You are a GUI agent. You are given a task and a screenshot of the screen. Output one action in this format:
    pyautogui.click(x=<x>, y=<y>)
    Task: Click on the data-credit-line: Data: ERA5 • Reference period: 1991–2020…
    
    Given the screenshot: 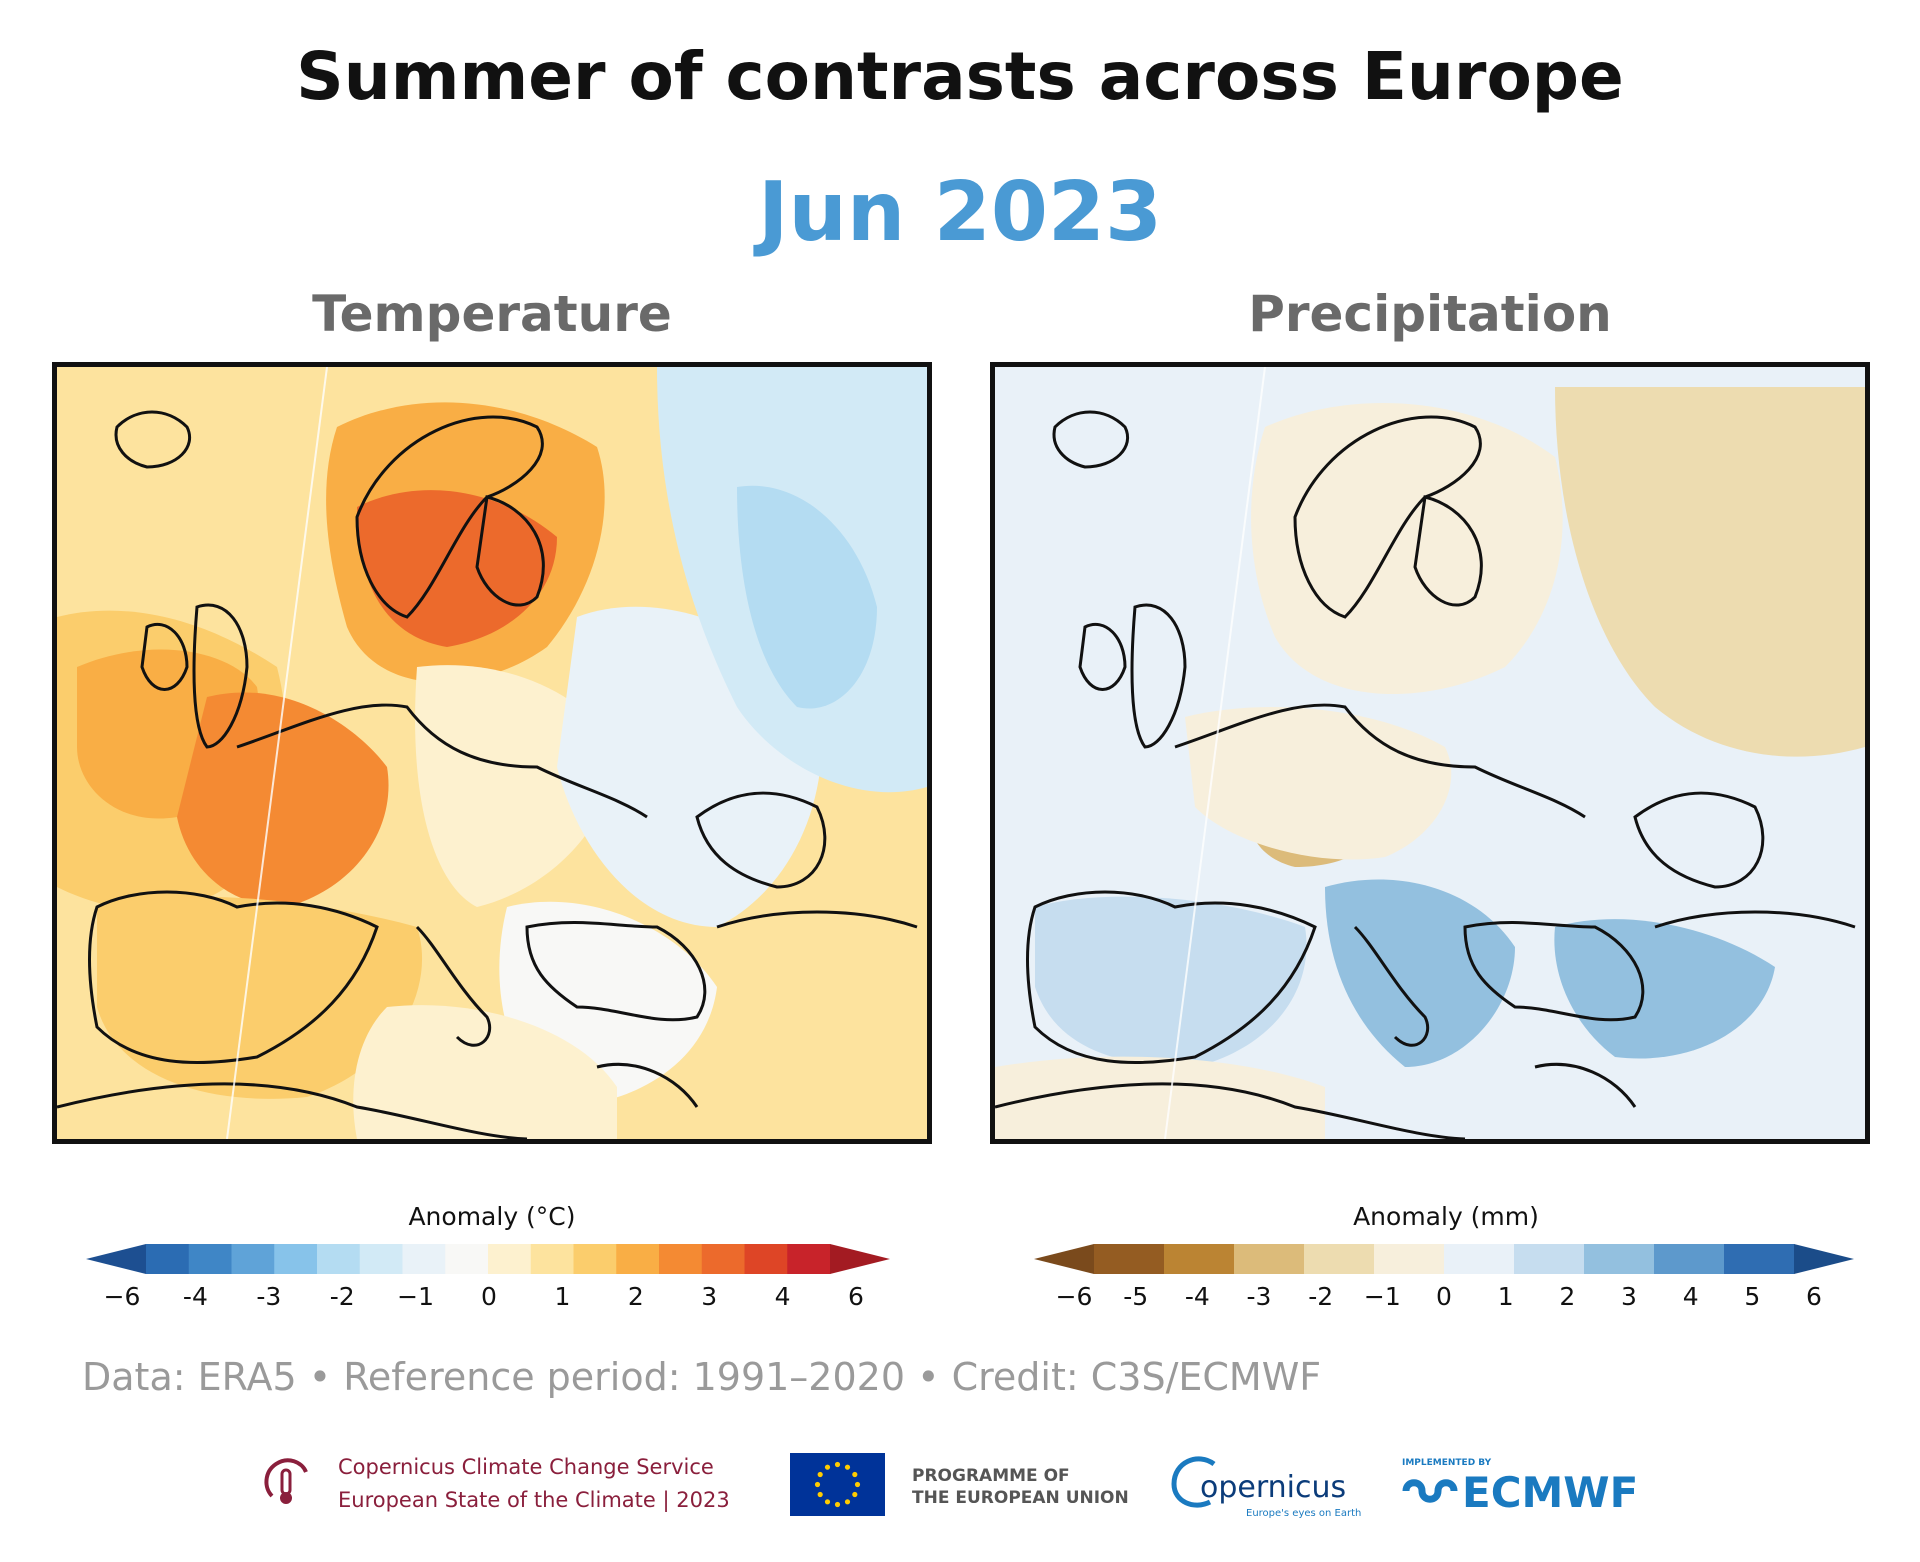 What is the action you would take?
    pyautogui.click(x=702, y=1377)
    